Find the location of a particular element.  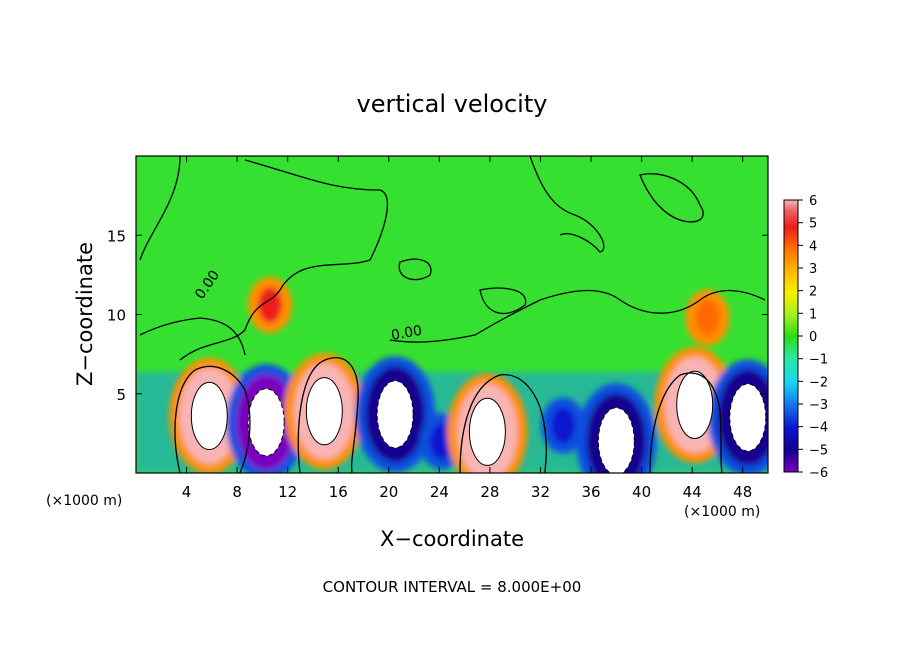

x-tick-label: 8 is located at coordinates (237, 492).